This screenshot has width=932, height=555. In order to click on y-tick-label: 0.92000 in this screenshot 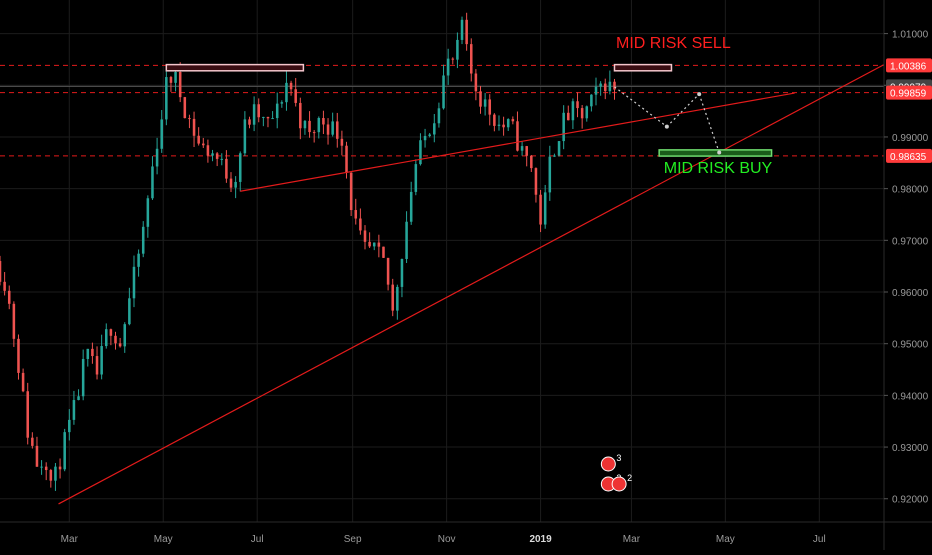, I will do `click(910, 500)`.